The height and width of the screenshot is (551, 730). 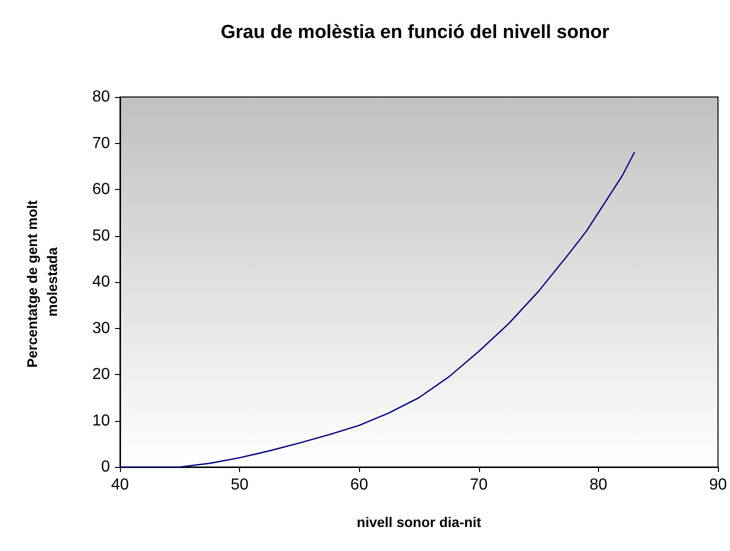 I want to click on x-tick-label: 70, so click(x=479, y=485).